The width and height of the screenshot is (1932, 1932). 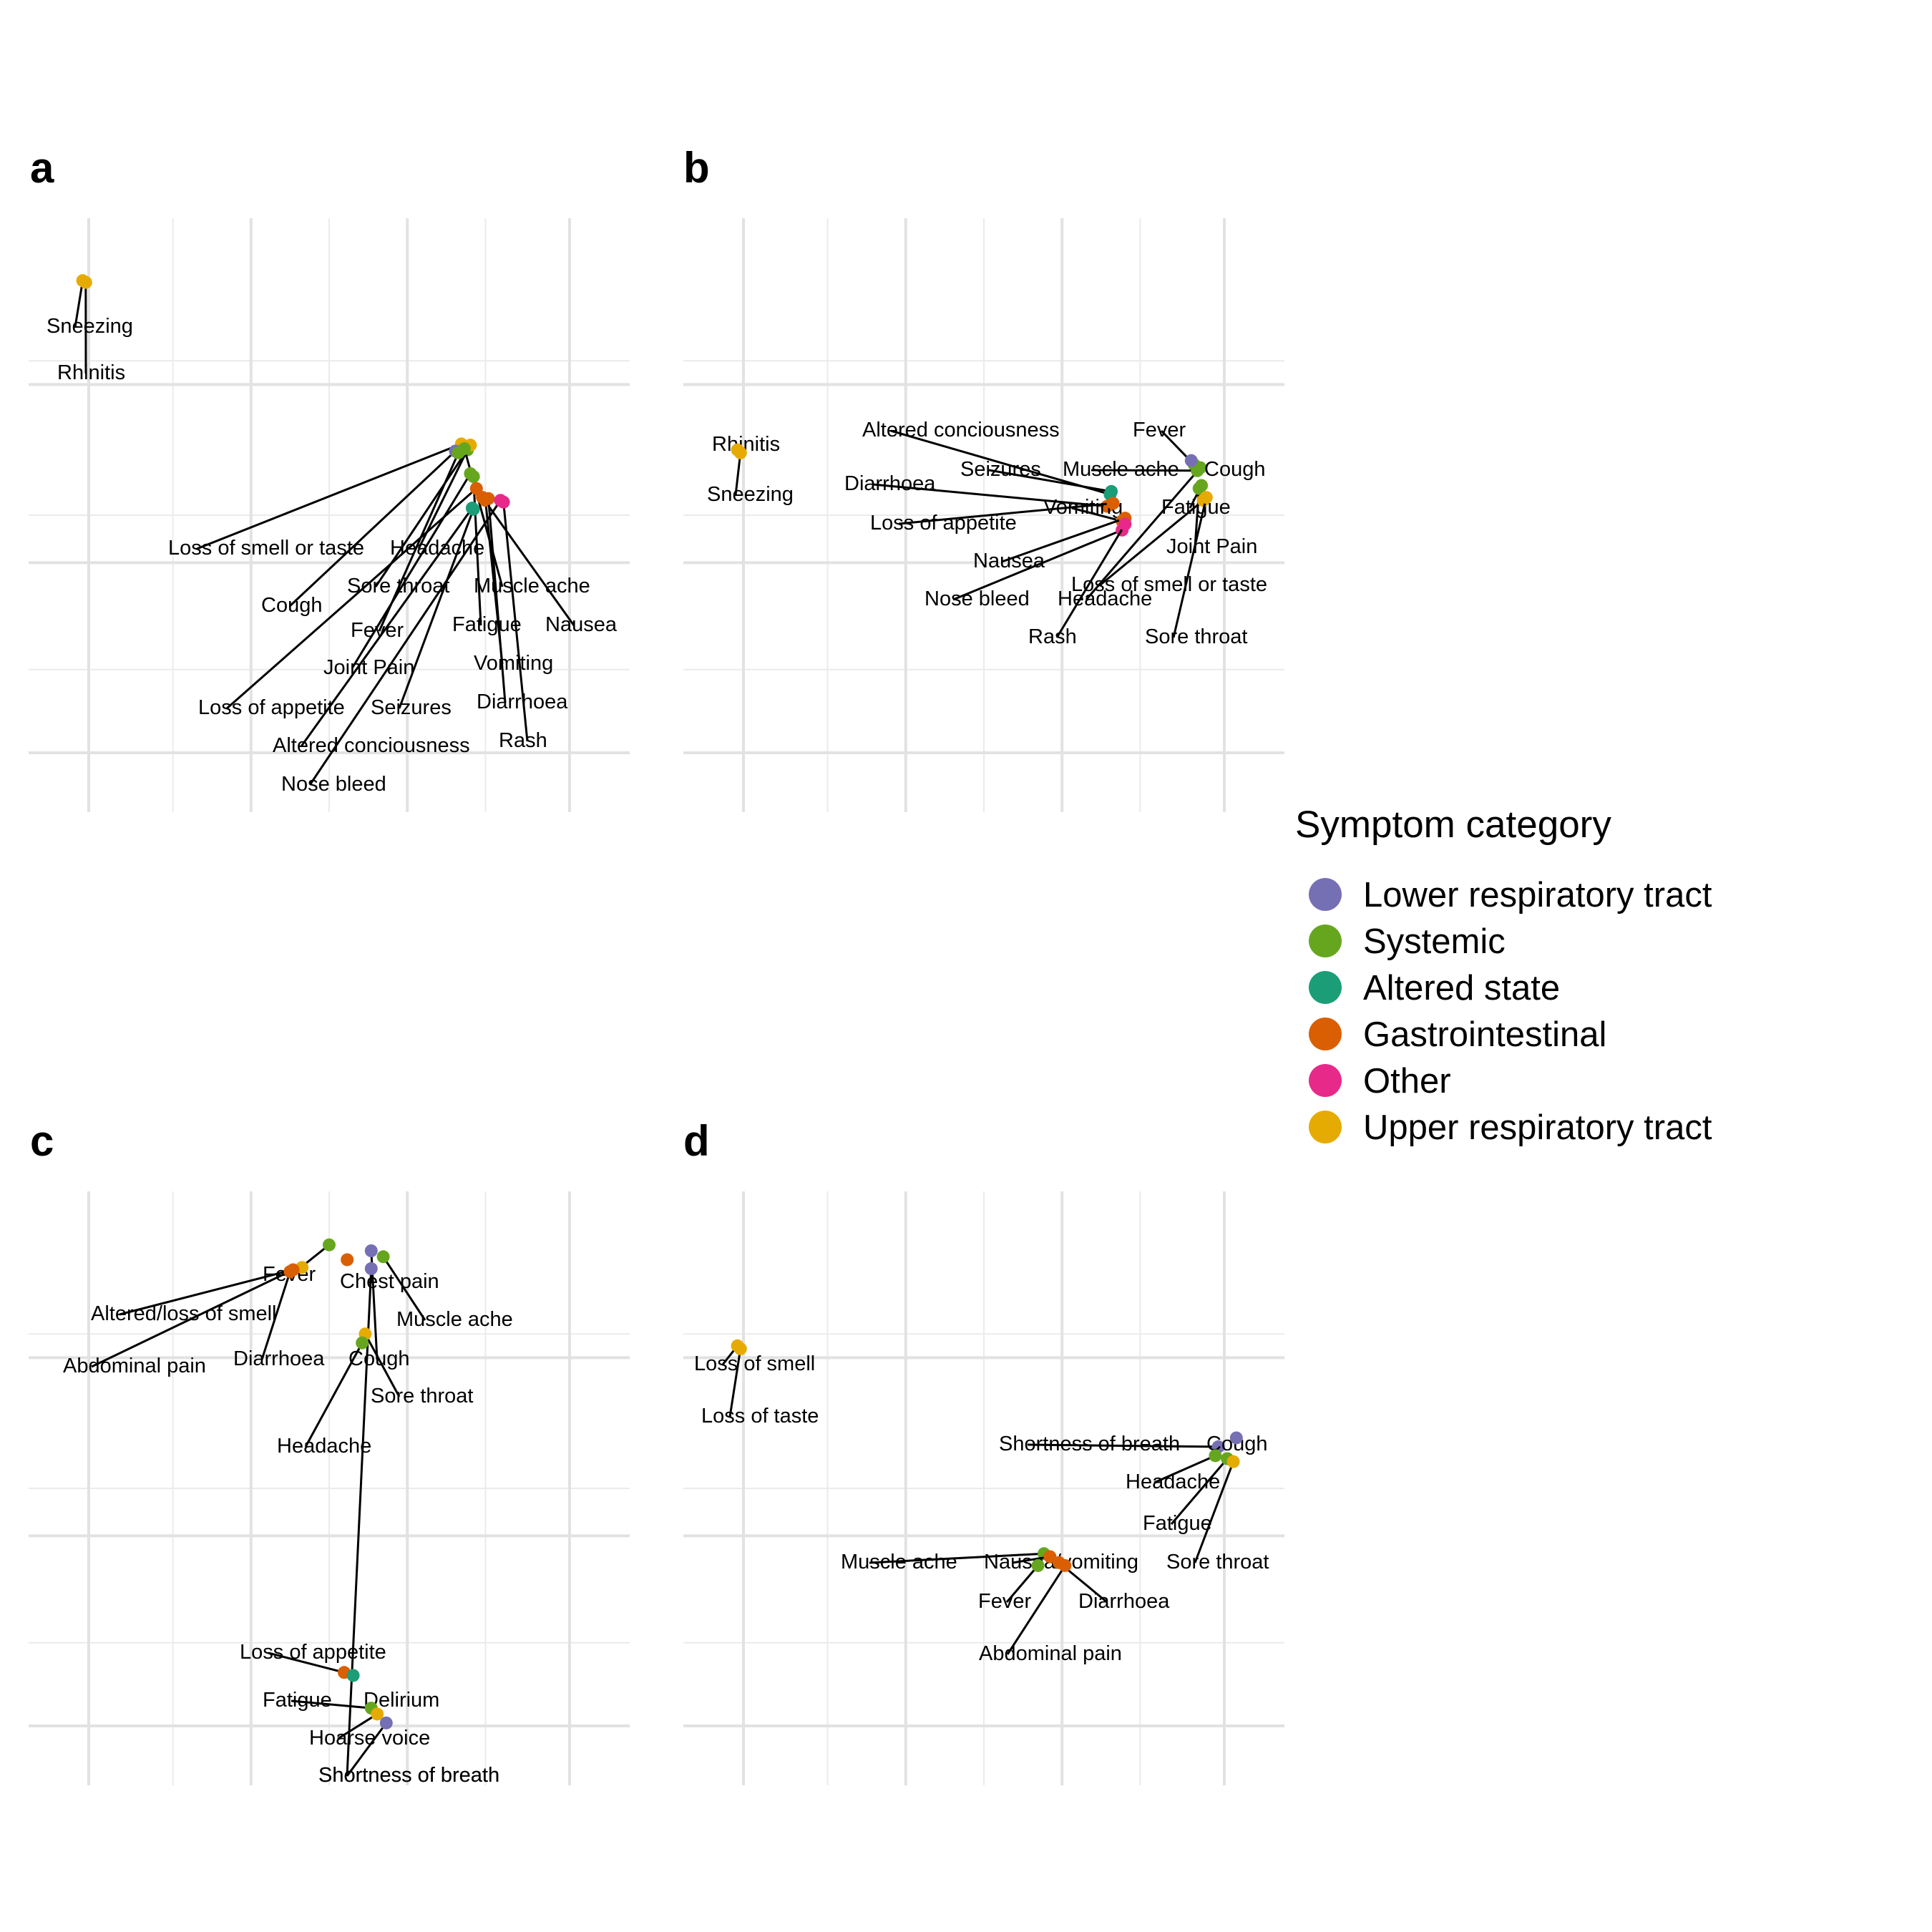 What do you see at coordinates (1050, 1653) in the screenshot?
I see `point-label: Abdominal pain` at bounding box center [1050, 1653].